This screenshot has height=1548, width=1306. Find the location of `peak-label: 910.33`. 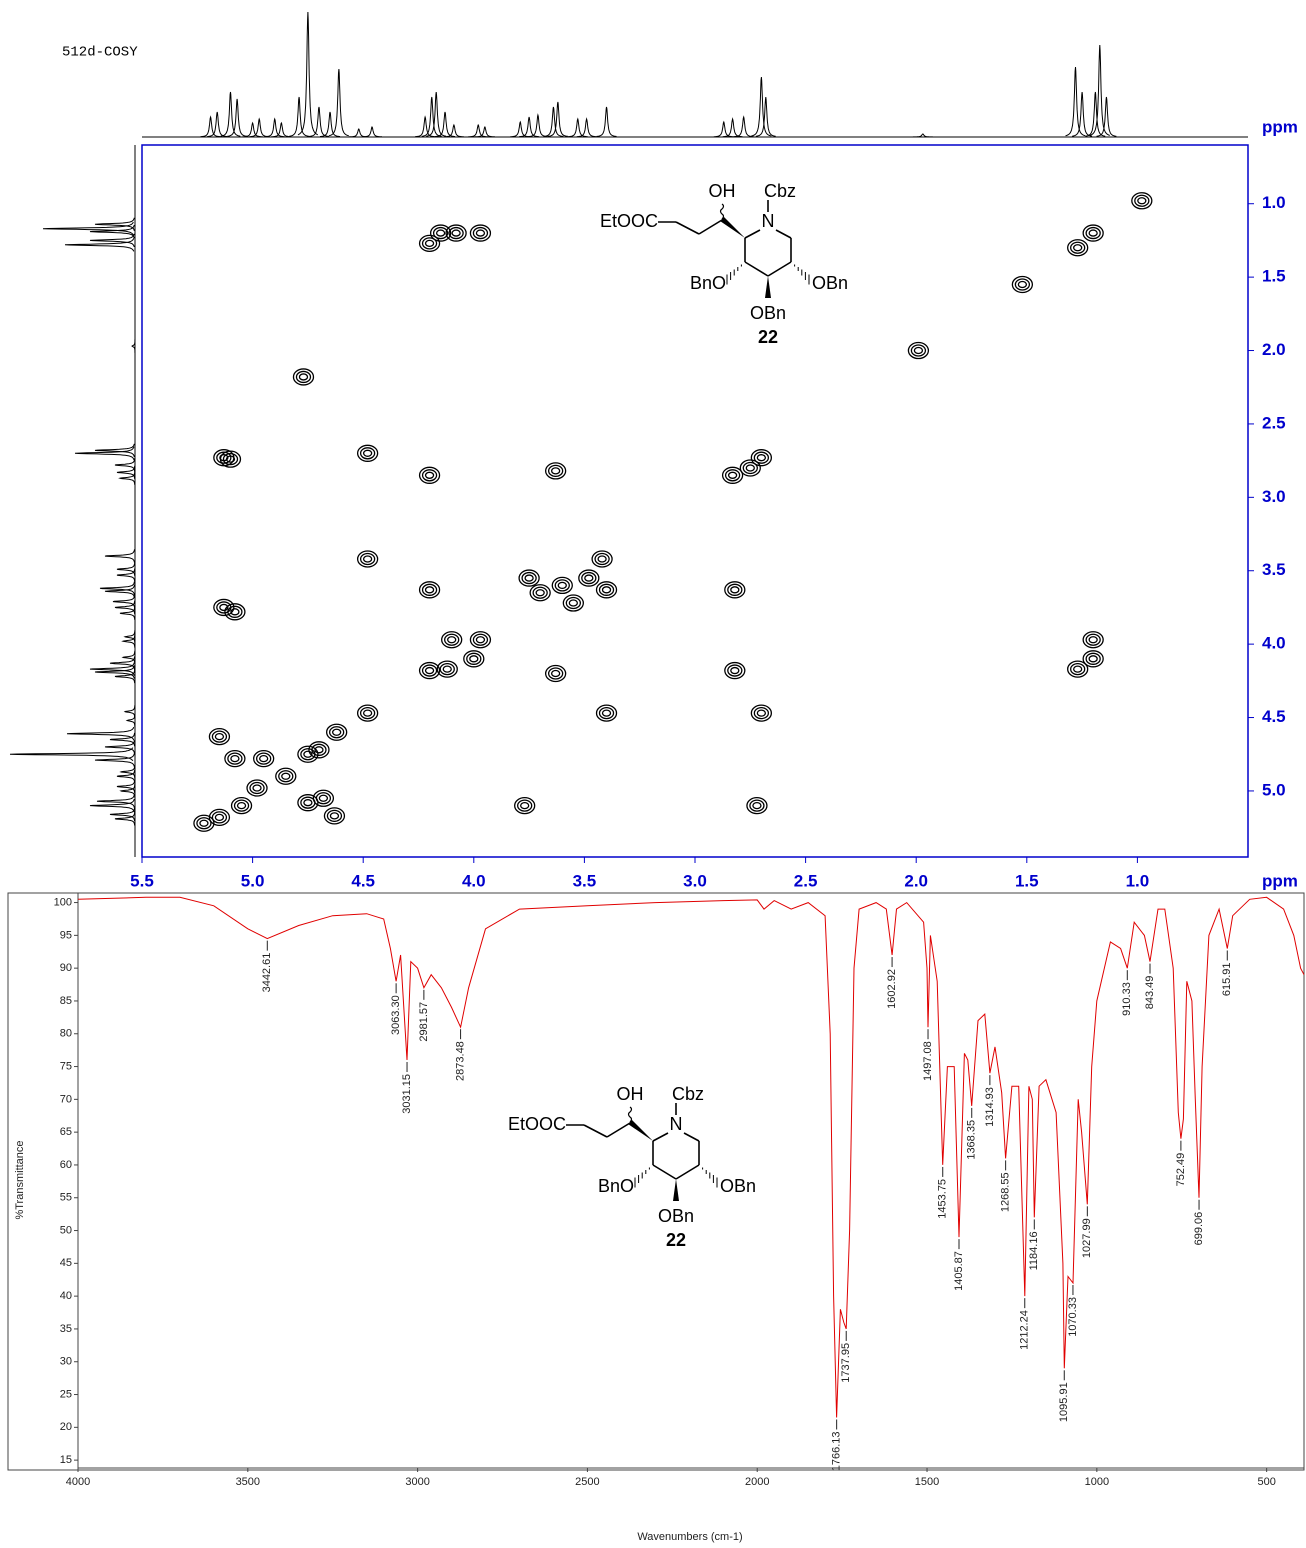

peak-label: 910.33 is located at coordinates (1127, 999).